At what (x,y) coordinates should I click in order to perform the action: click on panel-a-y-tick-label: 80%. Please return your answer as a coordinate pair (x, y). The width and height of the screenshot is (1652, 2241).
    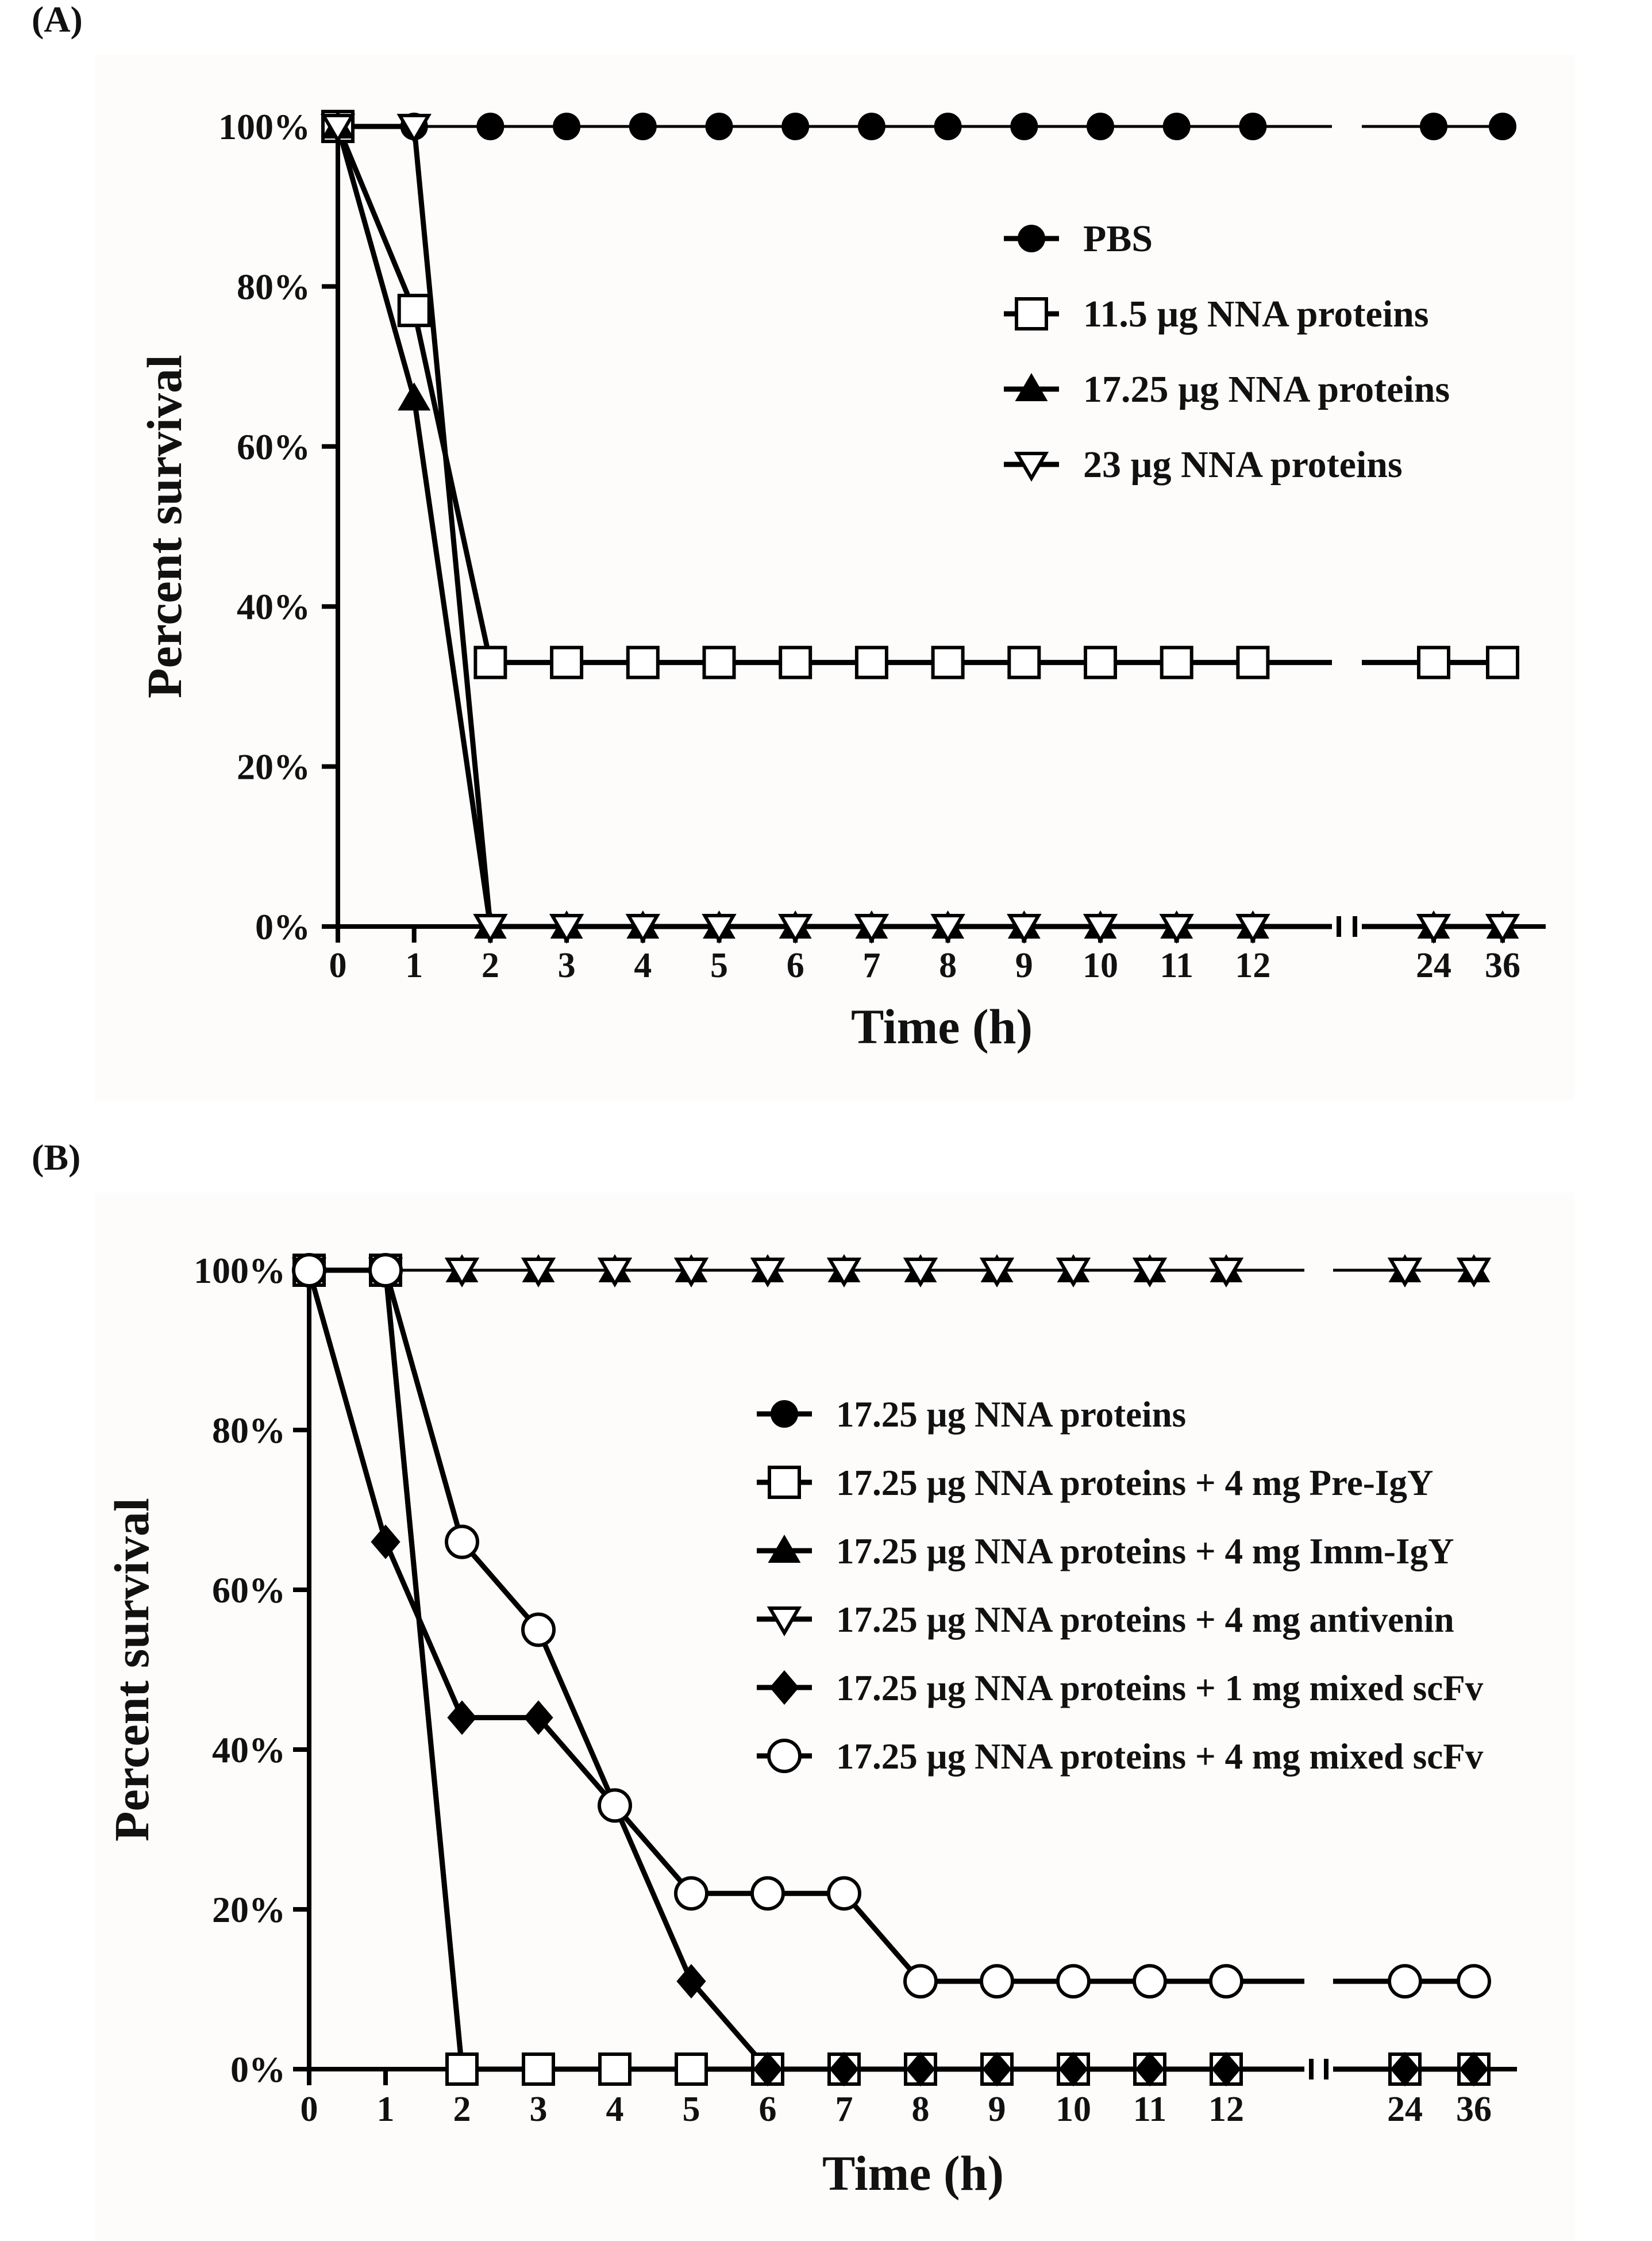
    Looking at the image, I should click on (273, 287).